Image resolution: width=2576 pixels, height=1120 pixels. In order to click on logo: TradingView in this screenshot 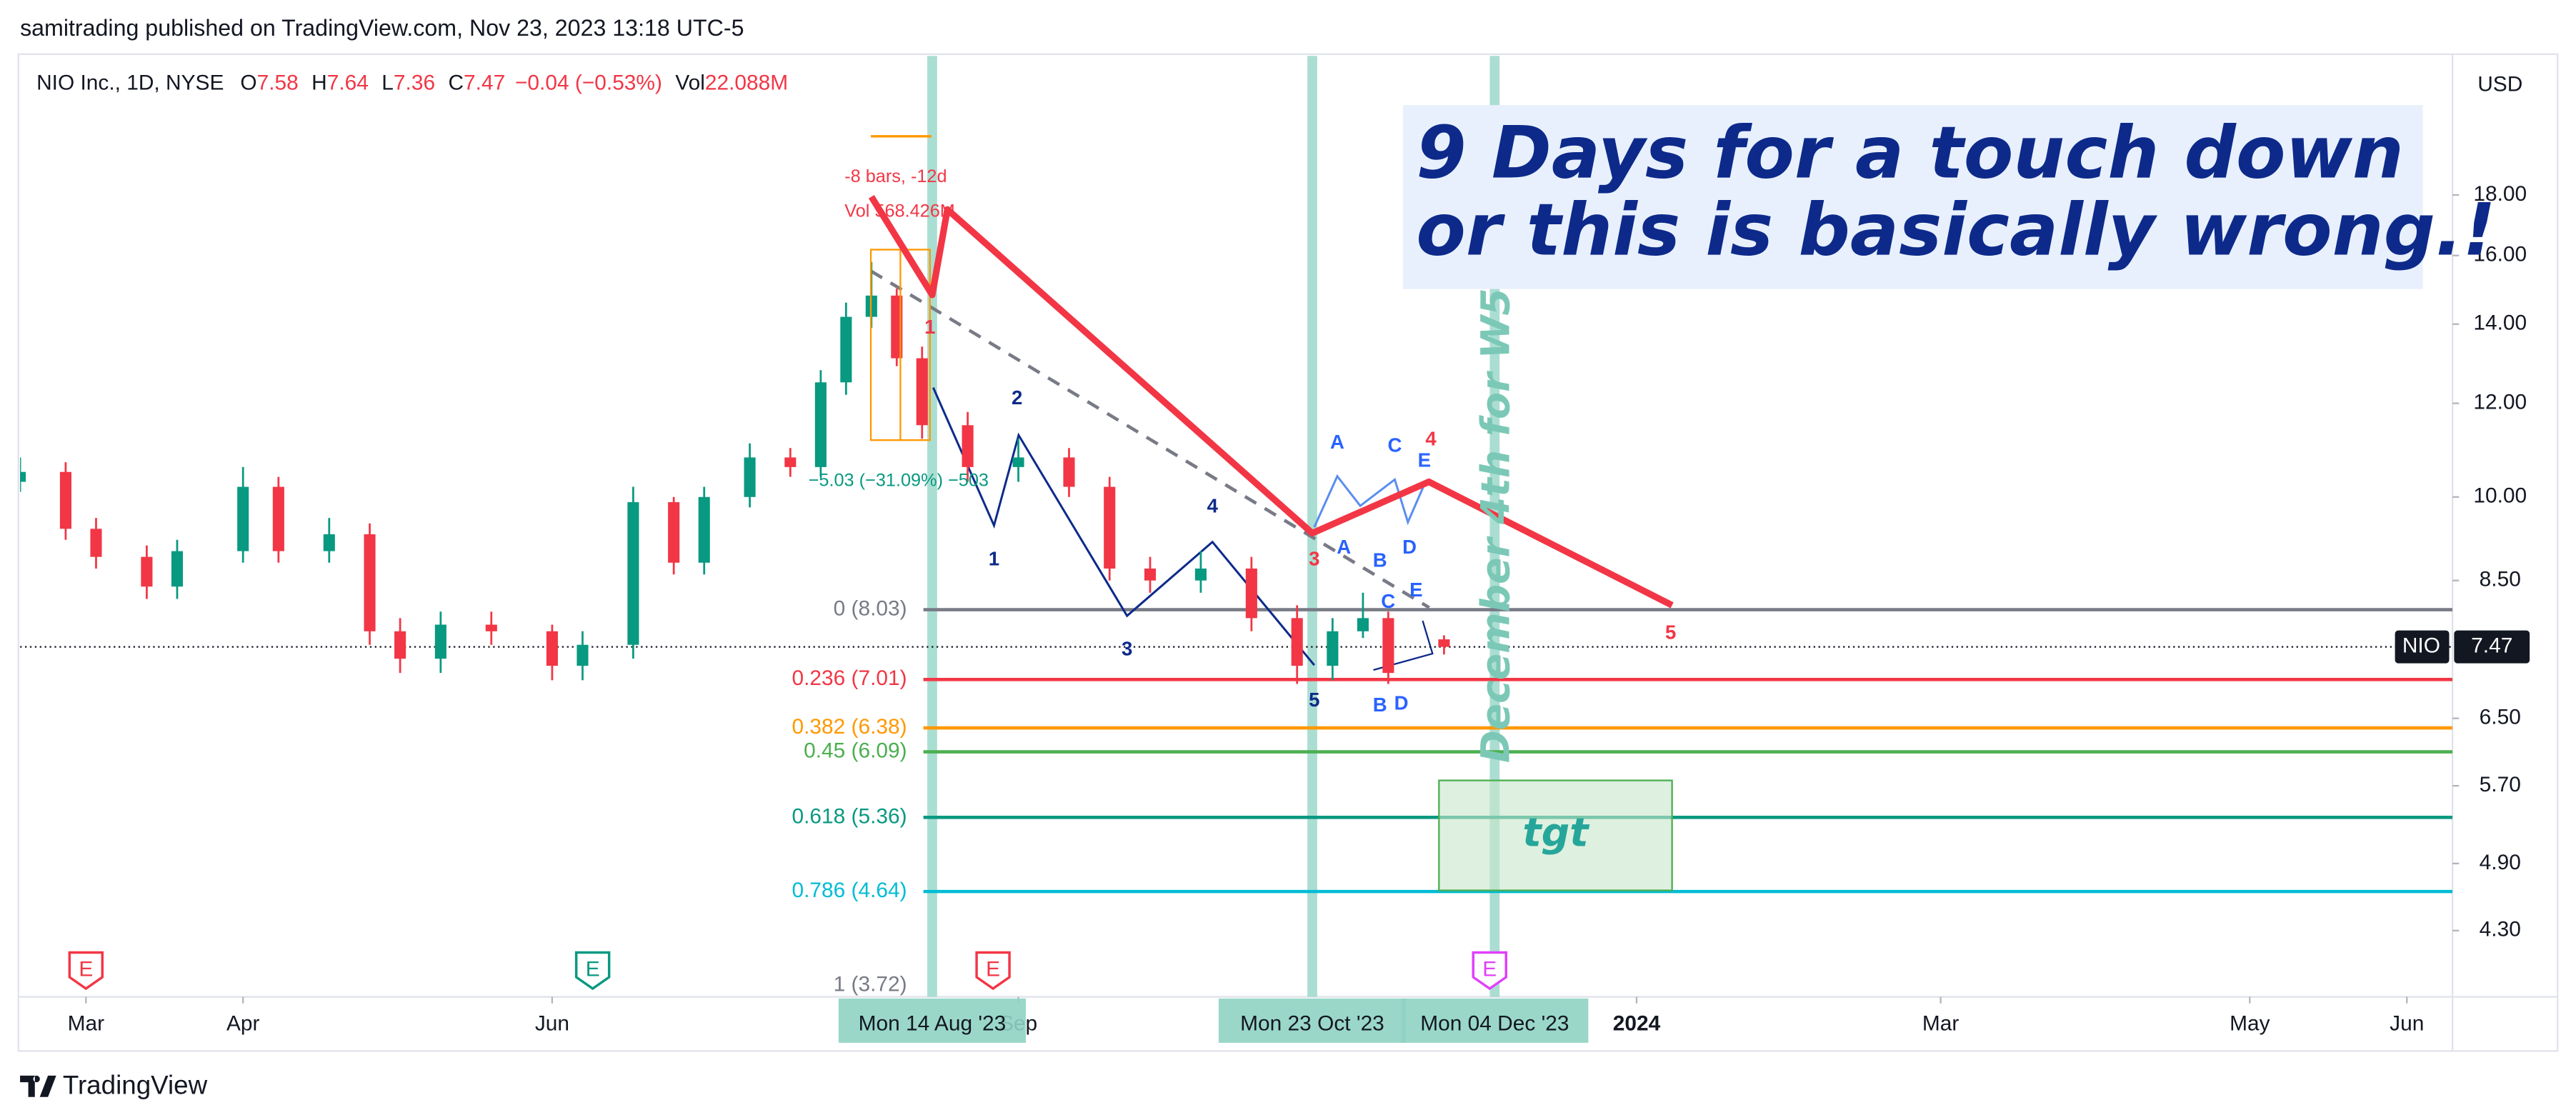, I will do `click(114, 1085)`.